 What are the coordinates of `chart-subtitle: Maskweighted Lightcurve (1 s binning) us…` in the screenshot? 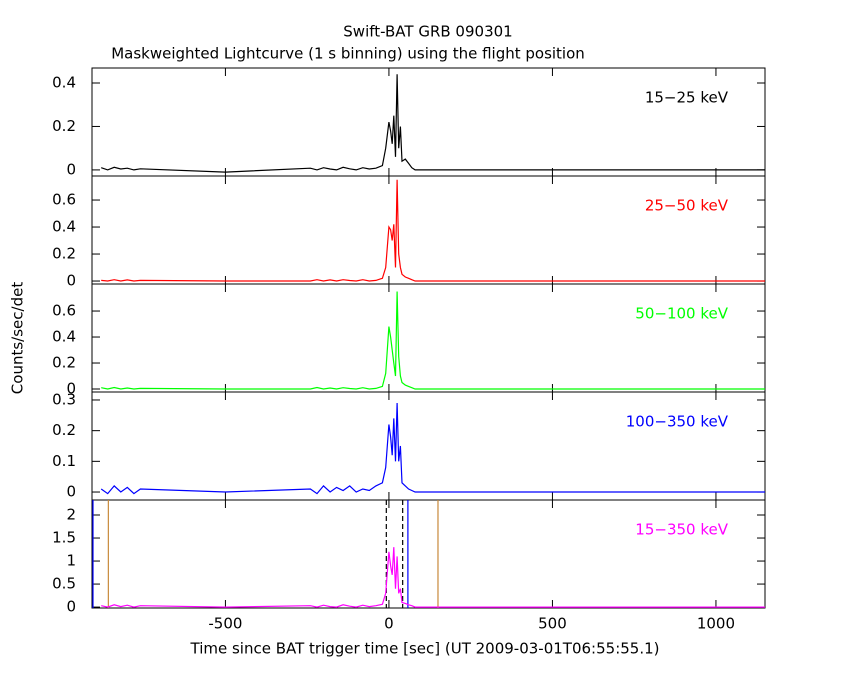 It's located at (348, 54).